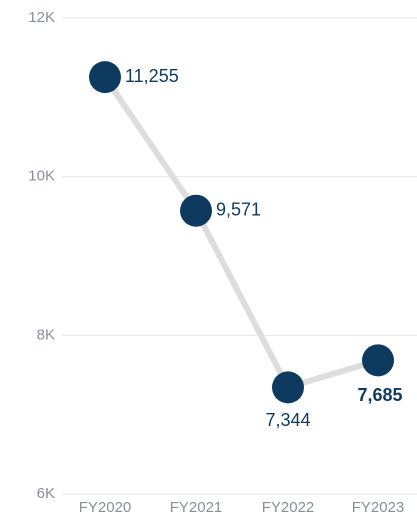 This screenshot has width=417, height=521. Describe the element at coordinates (152, 76) in the screenshot. I see `value-label: 11,255` at that location.